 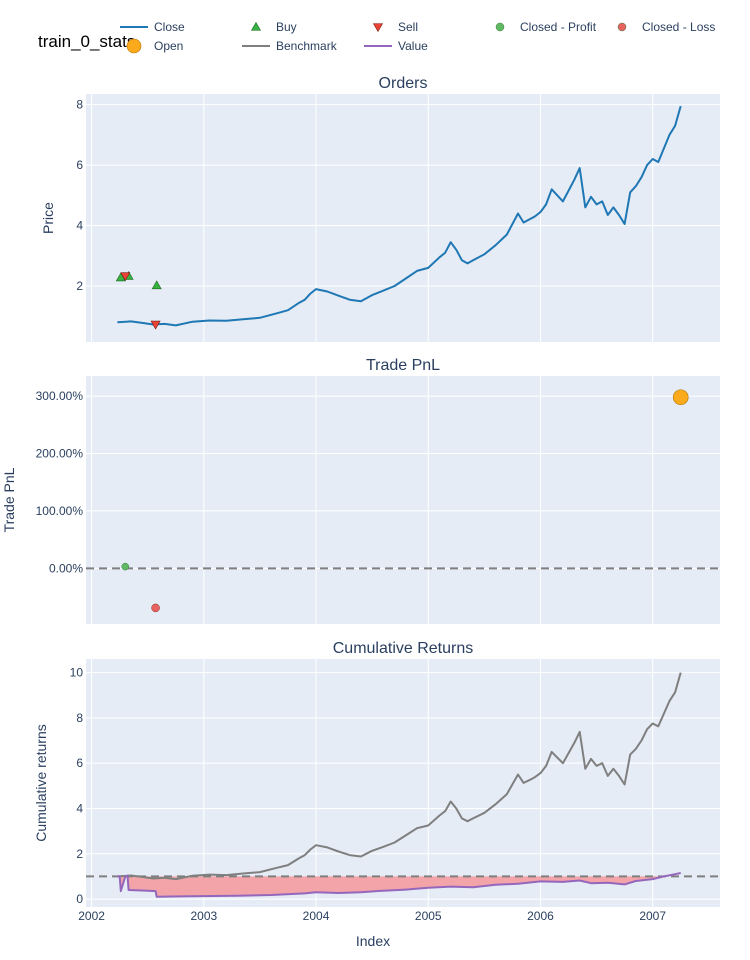 I want to click on value-line, so click(x=399, y=885).